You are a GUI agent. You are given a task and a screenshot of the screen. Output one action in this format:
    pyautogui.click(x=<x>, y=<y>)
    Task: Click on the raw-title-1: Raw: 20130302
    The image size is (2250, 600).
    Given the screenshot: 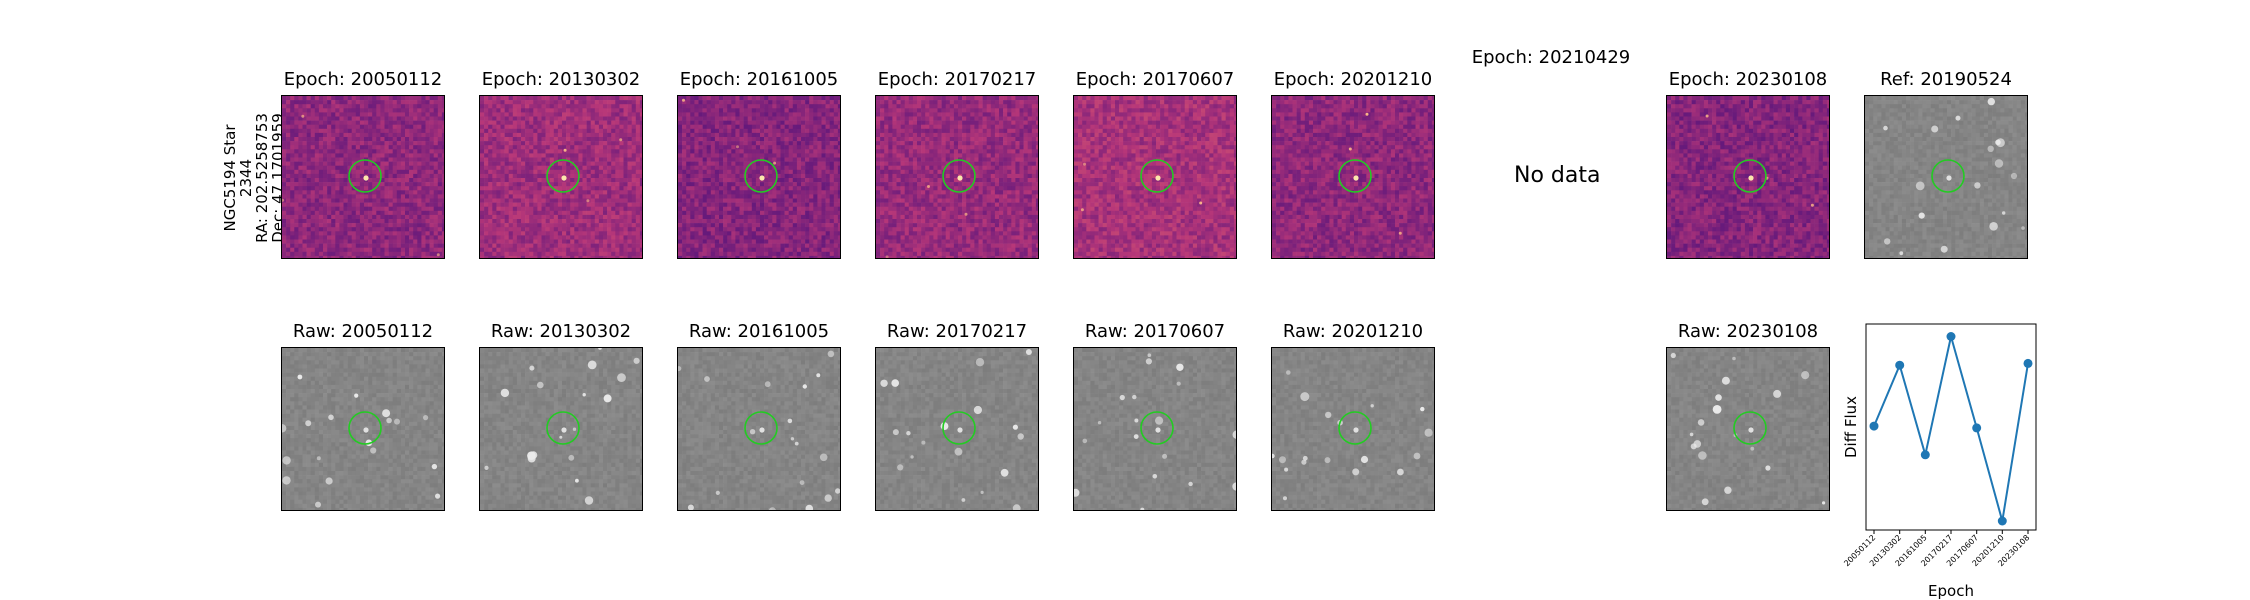 What is the action you would take?
    pyautogui.click(x=561, y=331)
    